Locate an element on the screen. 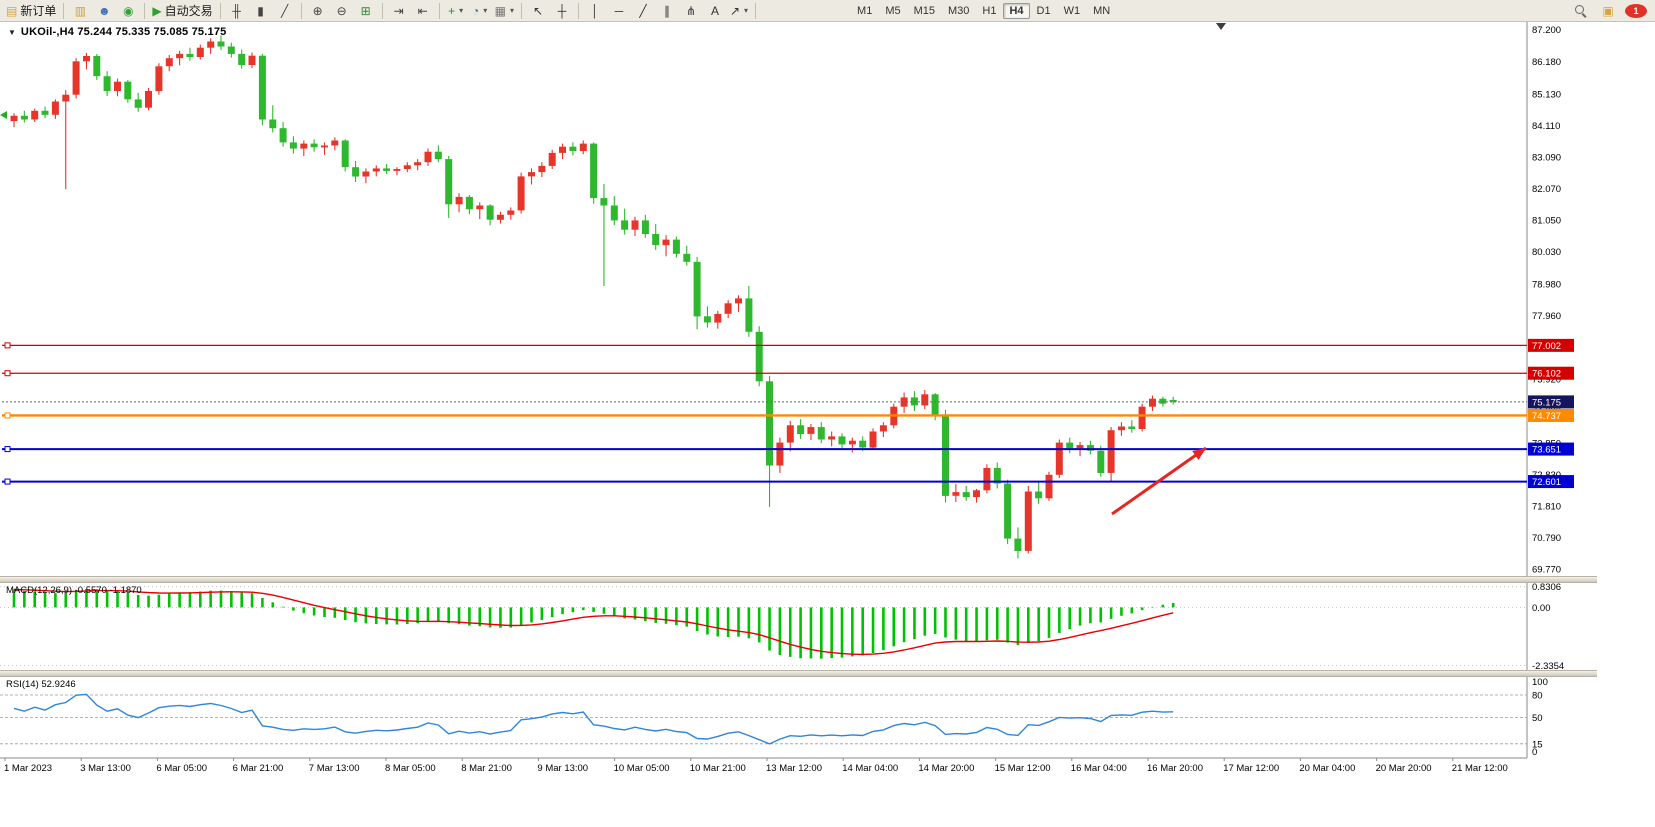  candlestick-mode-icon: ▮ is located at coordinates (261, 11).